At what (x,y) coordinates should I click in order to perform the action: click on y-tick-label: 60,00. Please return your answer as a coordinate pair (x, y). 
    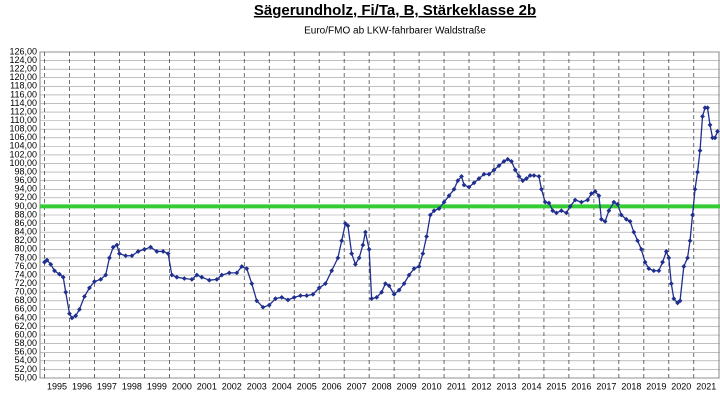
    Looking at the image, I should click on (25, 334).